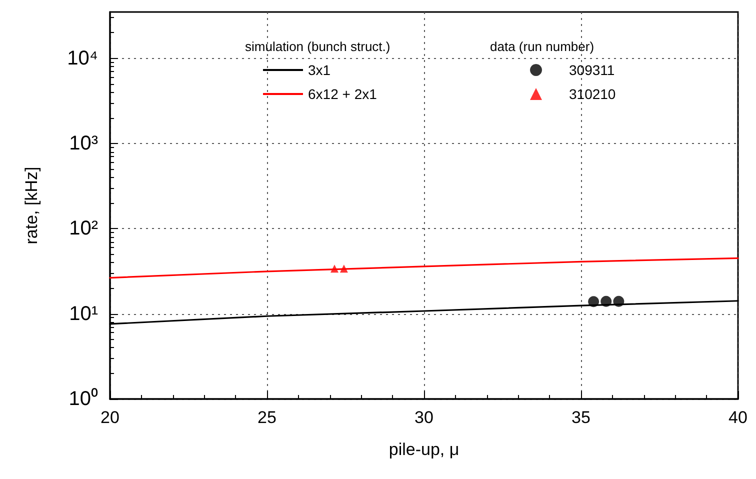 Image resolution: width=756 pixels, height=479 pixels. Describe the element at coordinates (83, 313) in the screenshot. I see `y-tick-label: 10¹` at that location.